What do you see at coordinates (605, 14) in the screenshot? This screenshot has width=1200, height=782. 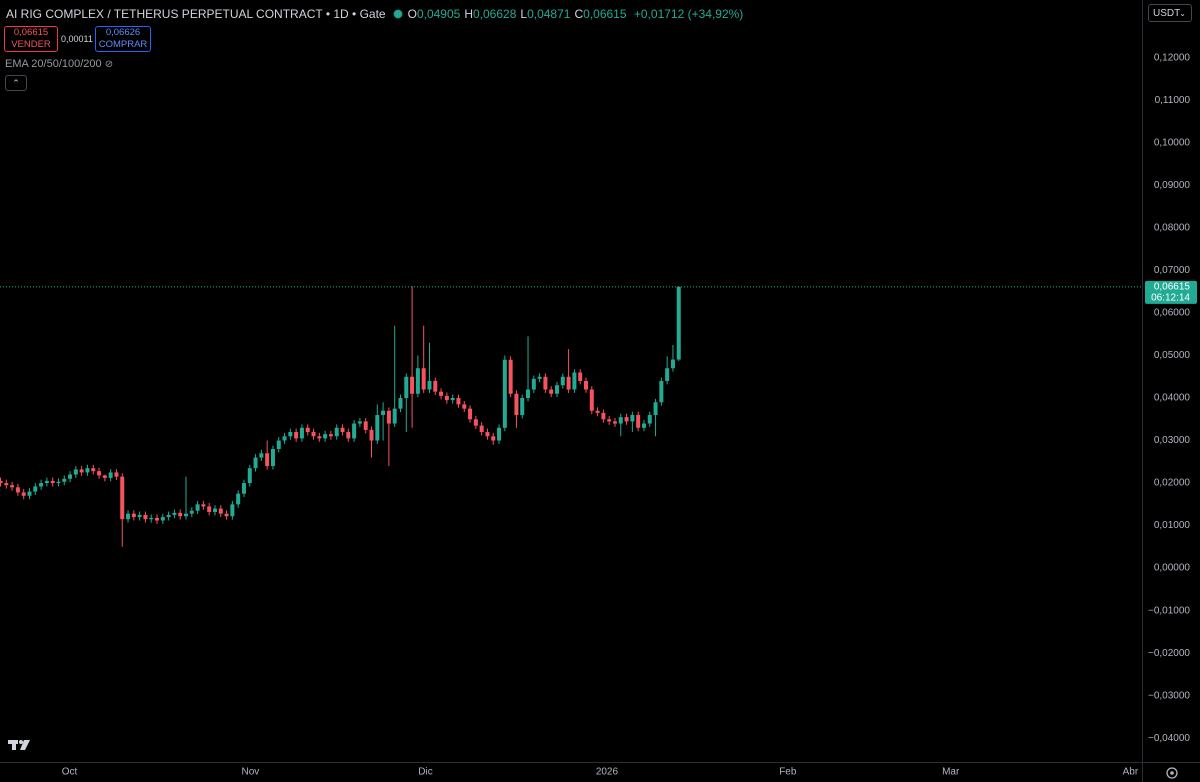 I see `ohlc-value: 0,06615` at bounding box center [605, 14].